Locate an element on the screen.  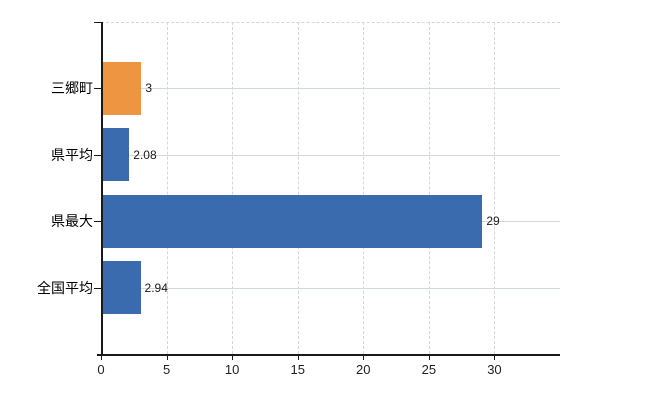
y-axis-top-tick is located at coordinates (97, 22).